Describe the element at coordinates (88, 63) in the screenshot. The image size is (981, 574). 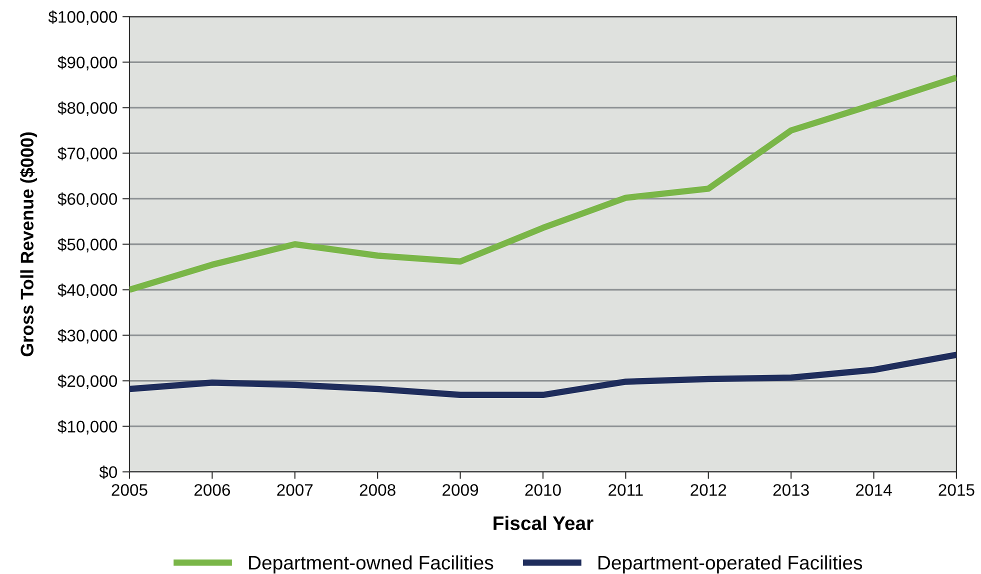
I see `y-tick-label: $90,000` at that location.